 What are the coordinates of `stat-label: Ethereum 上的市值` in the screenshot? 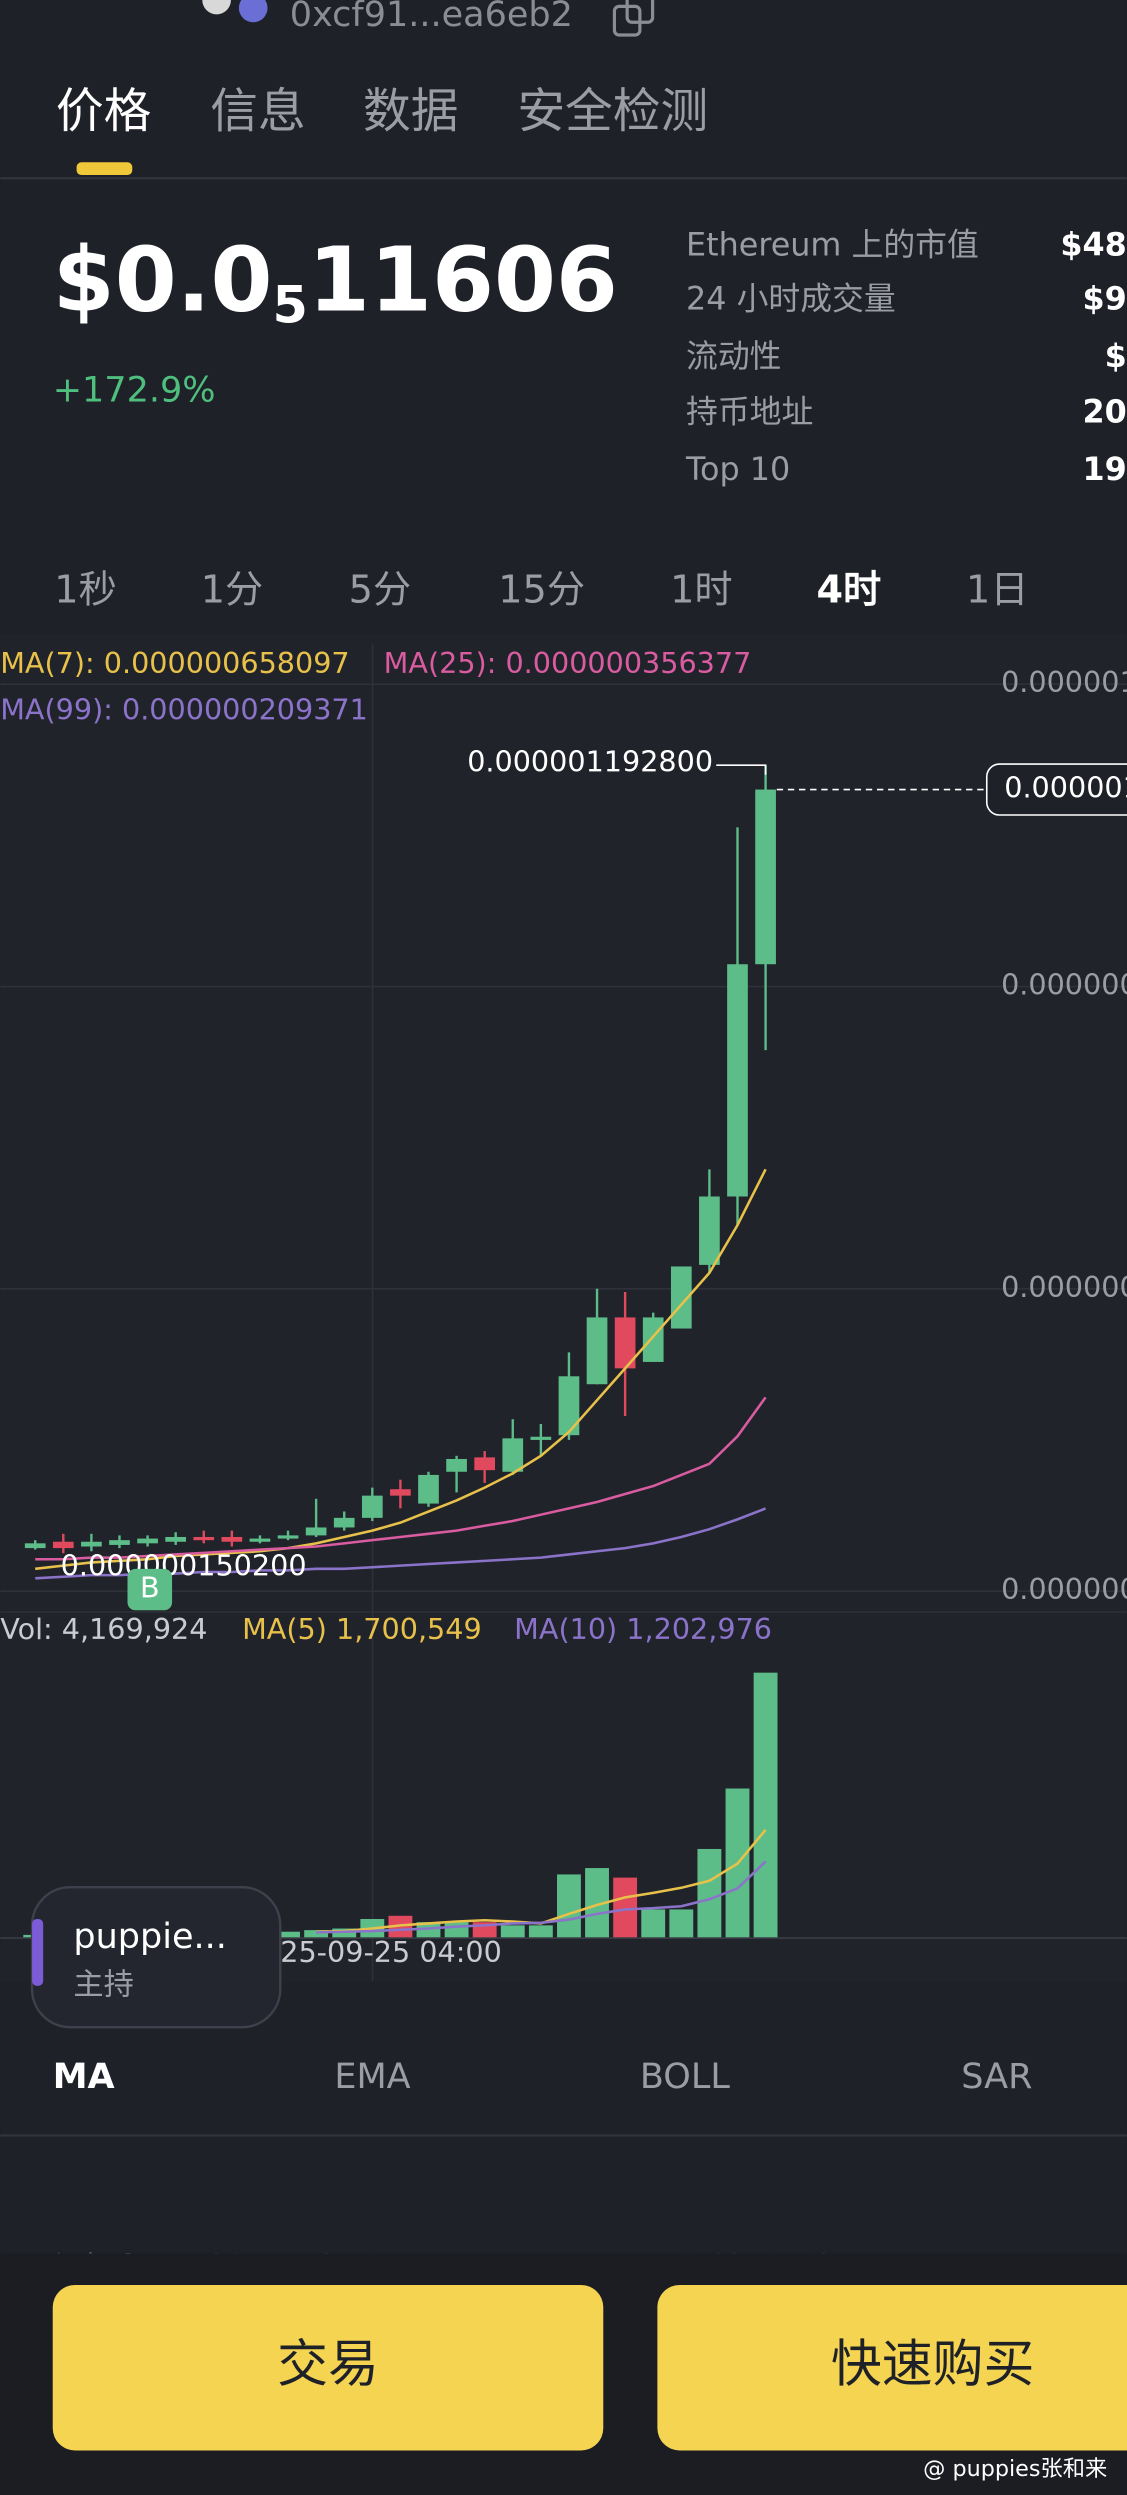 It's located at (832, 245).